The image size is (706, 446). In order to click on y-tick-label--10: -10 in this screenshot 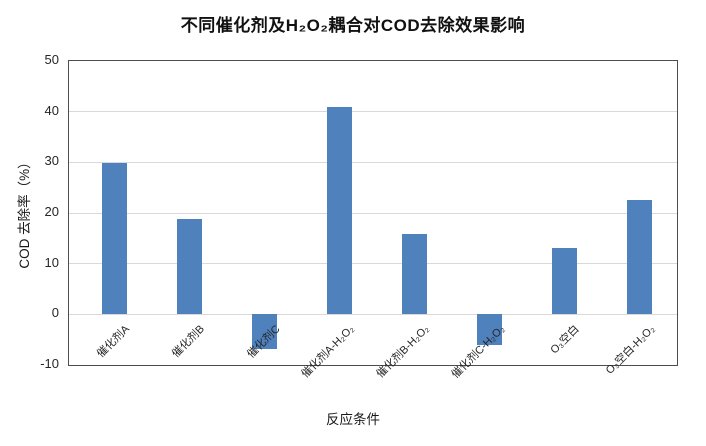, I will do `click(49, 363)`.